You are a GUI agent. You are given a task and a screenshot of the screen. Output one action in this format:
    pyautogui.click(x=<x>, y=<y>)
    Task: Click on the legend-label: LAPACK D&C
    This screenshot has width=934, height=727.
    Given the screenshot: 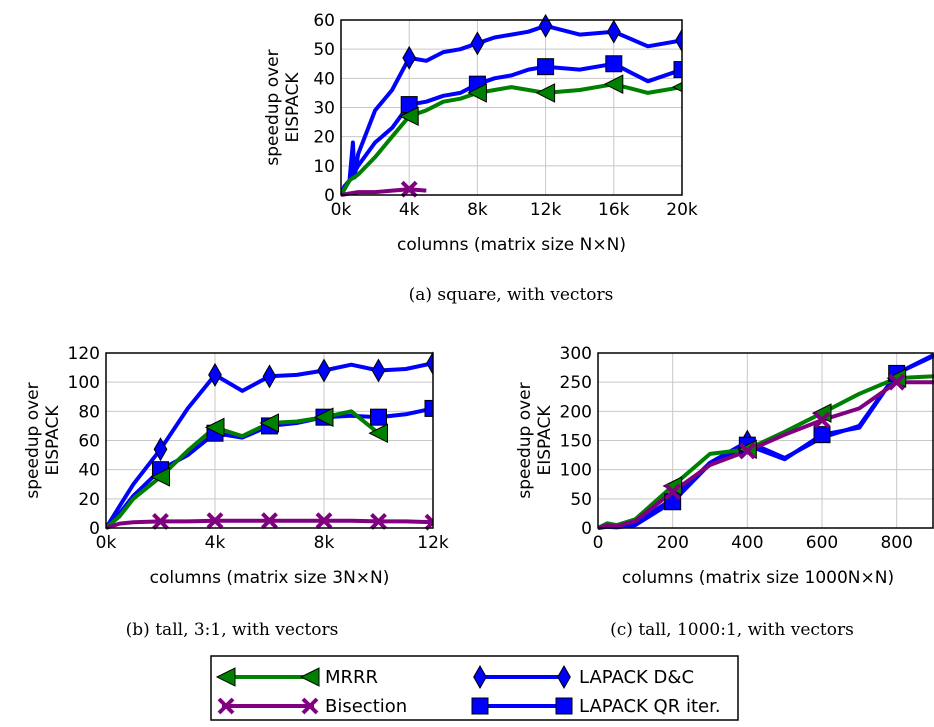 What is the action you would take?
    pyautogui.click(x=636, y=677)
    